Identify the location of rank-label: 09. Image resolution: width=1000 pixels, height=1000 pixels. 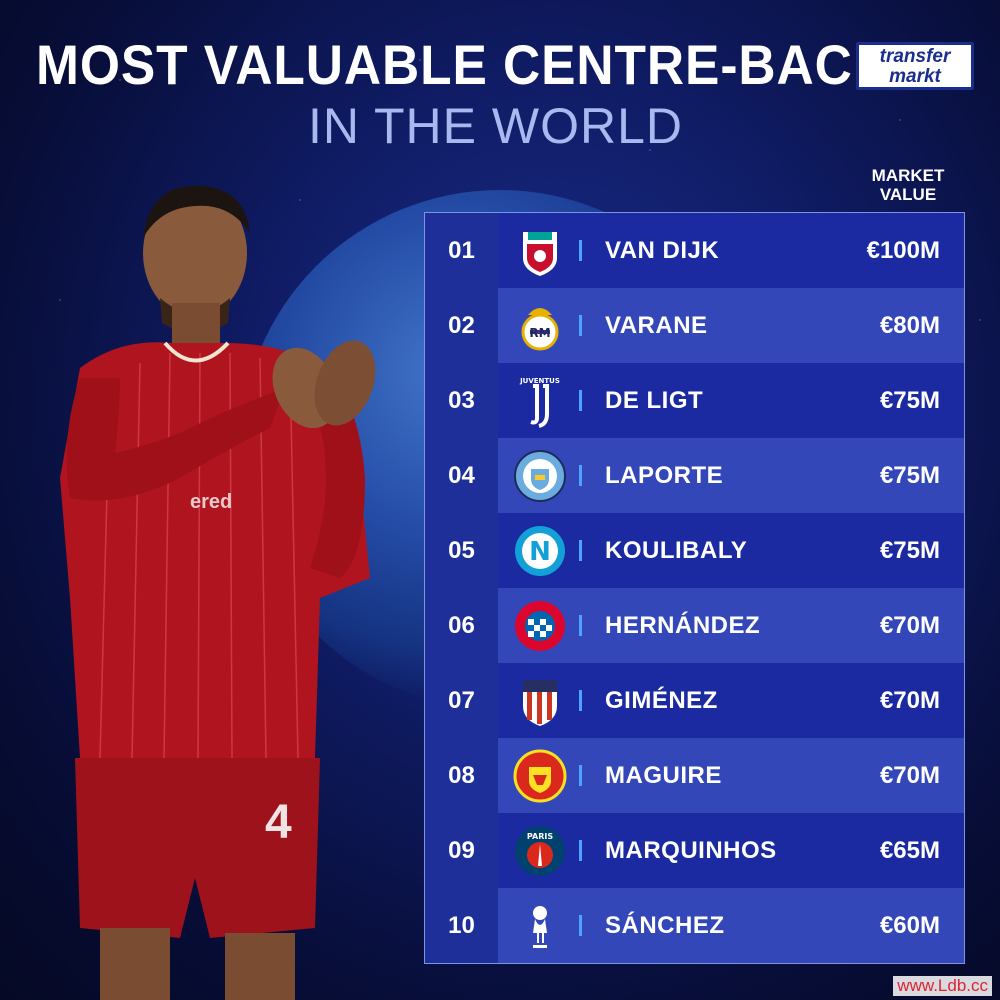
(461, 850).